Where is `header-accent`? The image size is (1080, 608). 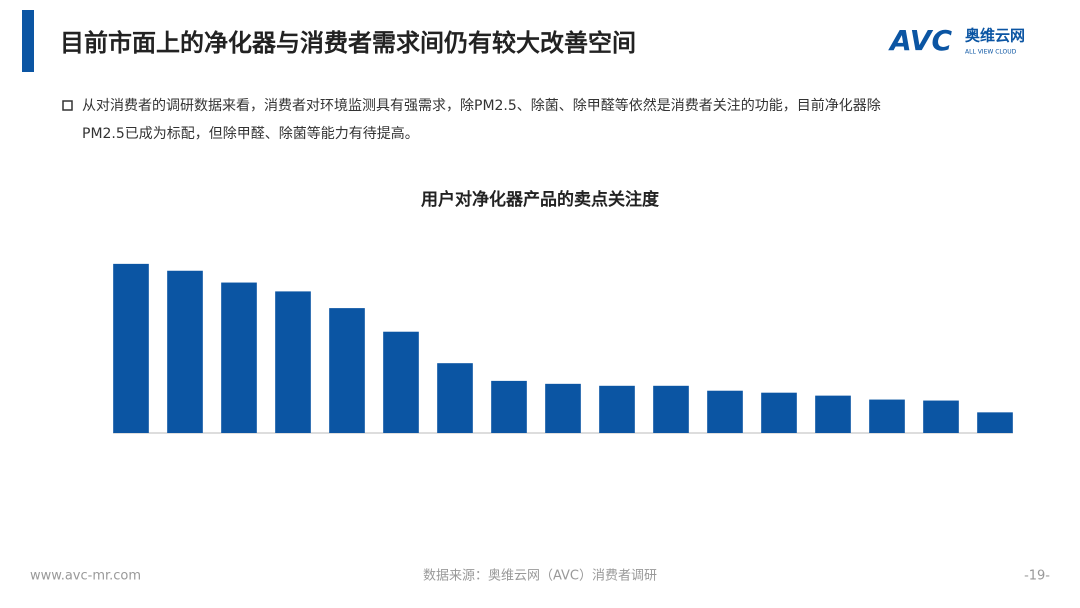
header-accent is located at coordinates (28, 41).